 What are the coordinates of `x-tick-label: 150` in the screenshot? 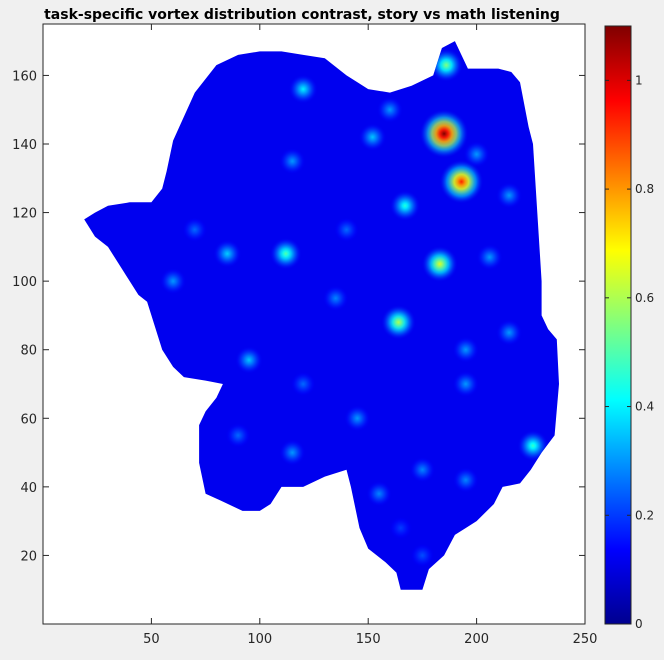 It's located at (368, 639).